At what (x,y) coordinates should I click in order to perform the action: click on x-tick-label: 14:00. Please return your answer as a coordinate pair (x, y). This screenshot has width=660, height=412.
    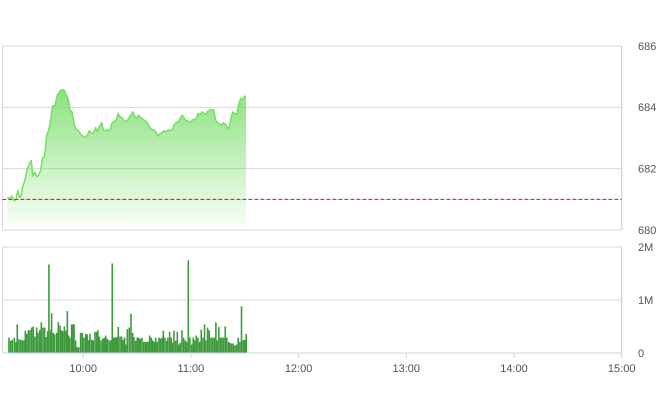
    Looking at the image, I should click on (514, 369).